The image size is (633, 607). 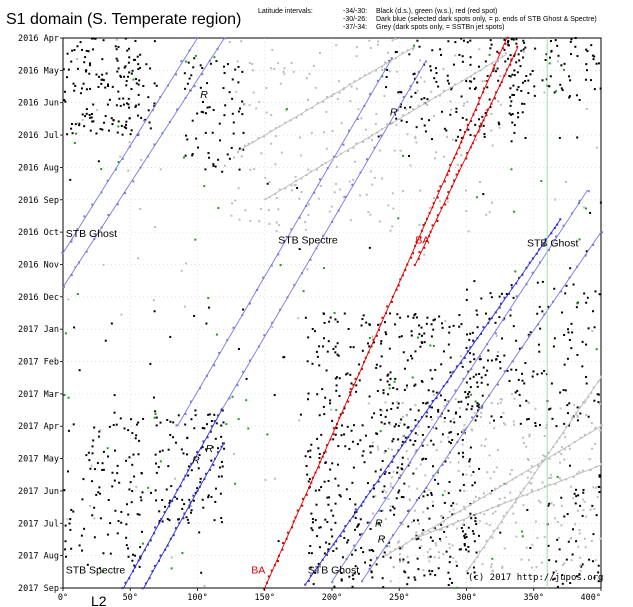 I want to click on annotation-label: STB Ghost, so click(x=91, y=234).